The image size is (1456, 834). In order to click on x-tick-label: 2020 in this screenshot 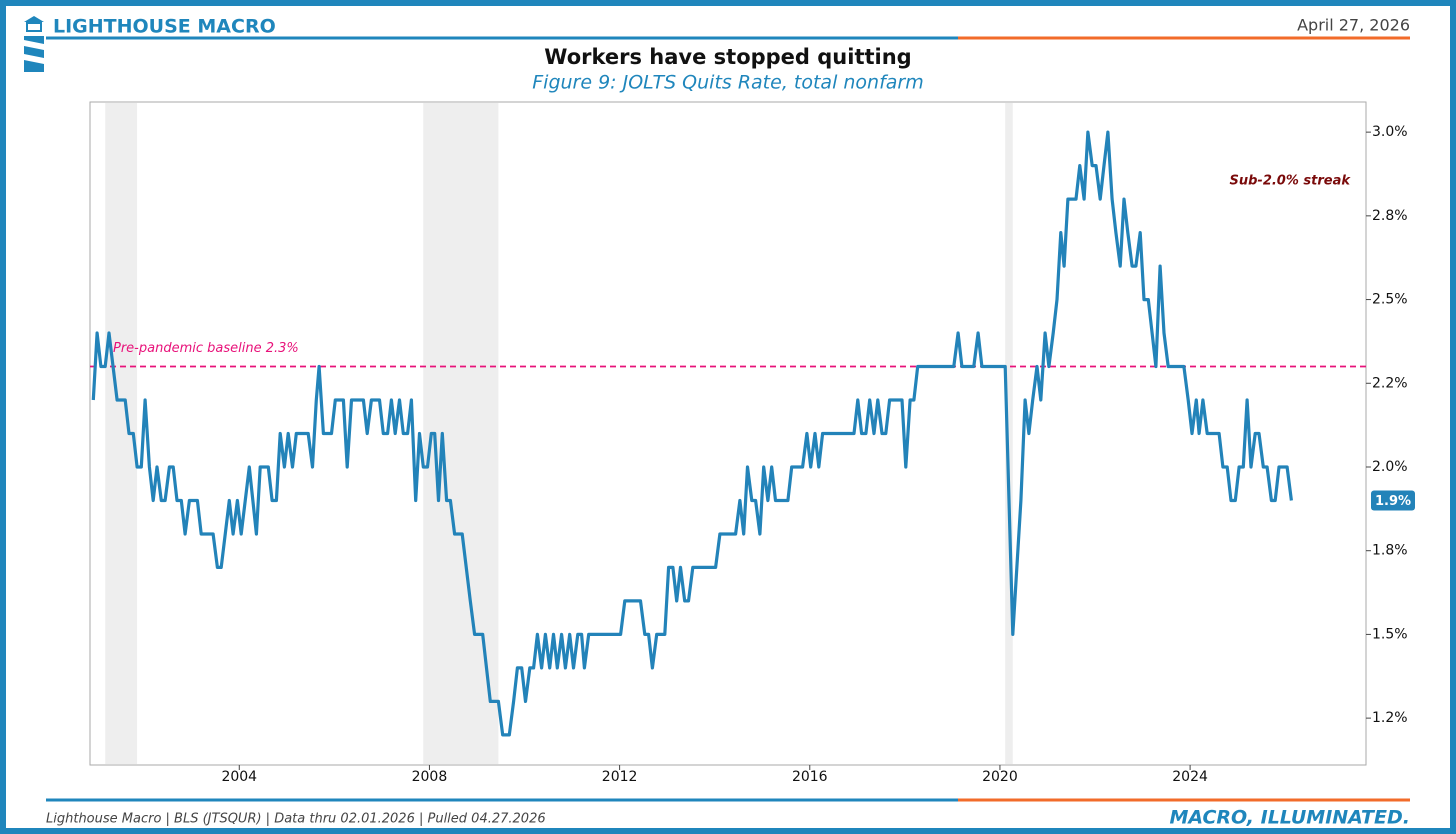, I will do `click(1000, 777)`.